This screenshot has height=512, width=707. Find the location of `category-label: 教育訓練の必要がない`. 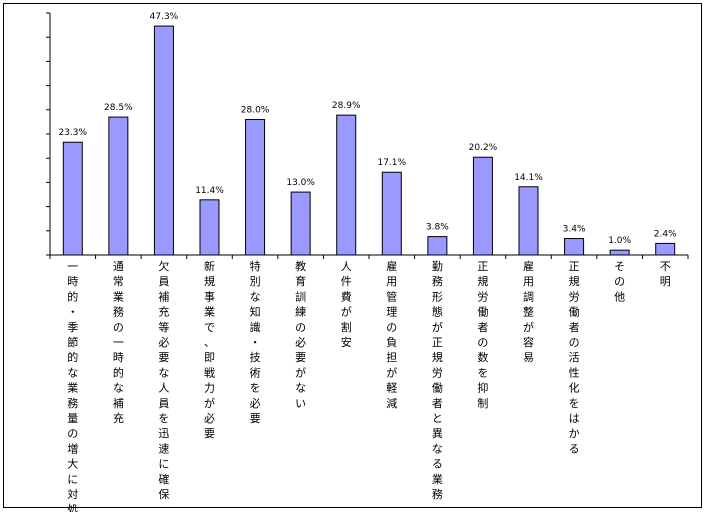

category-label: 教育訓練の必要がない is located at coordinates (300, 335).